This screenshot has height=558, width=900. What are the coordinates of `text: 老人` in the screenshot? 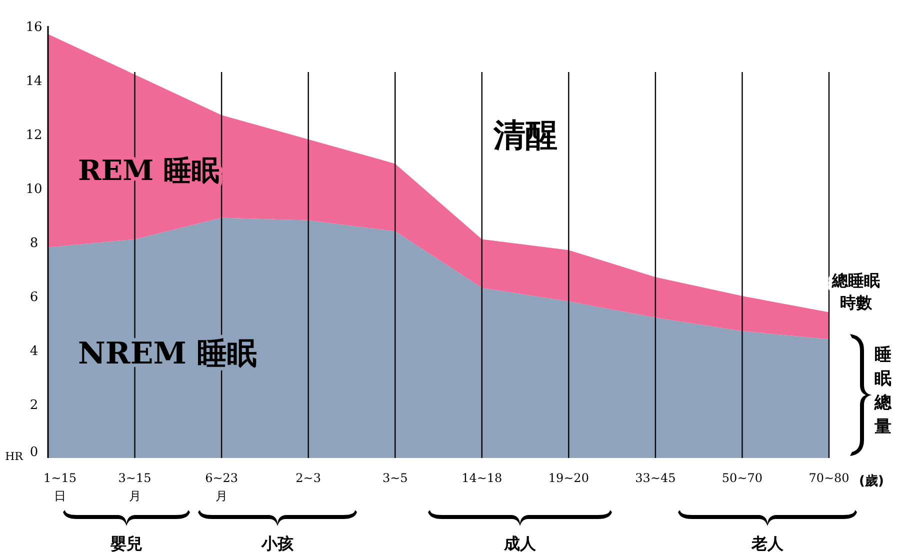 It's located at (767, 543).